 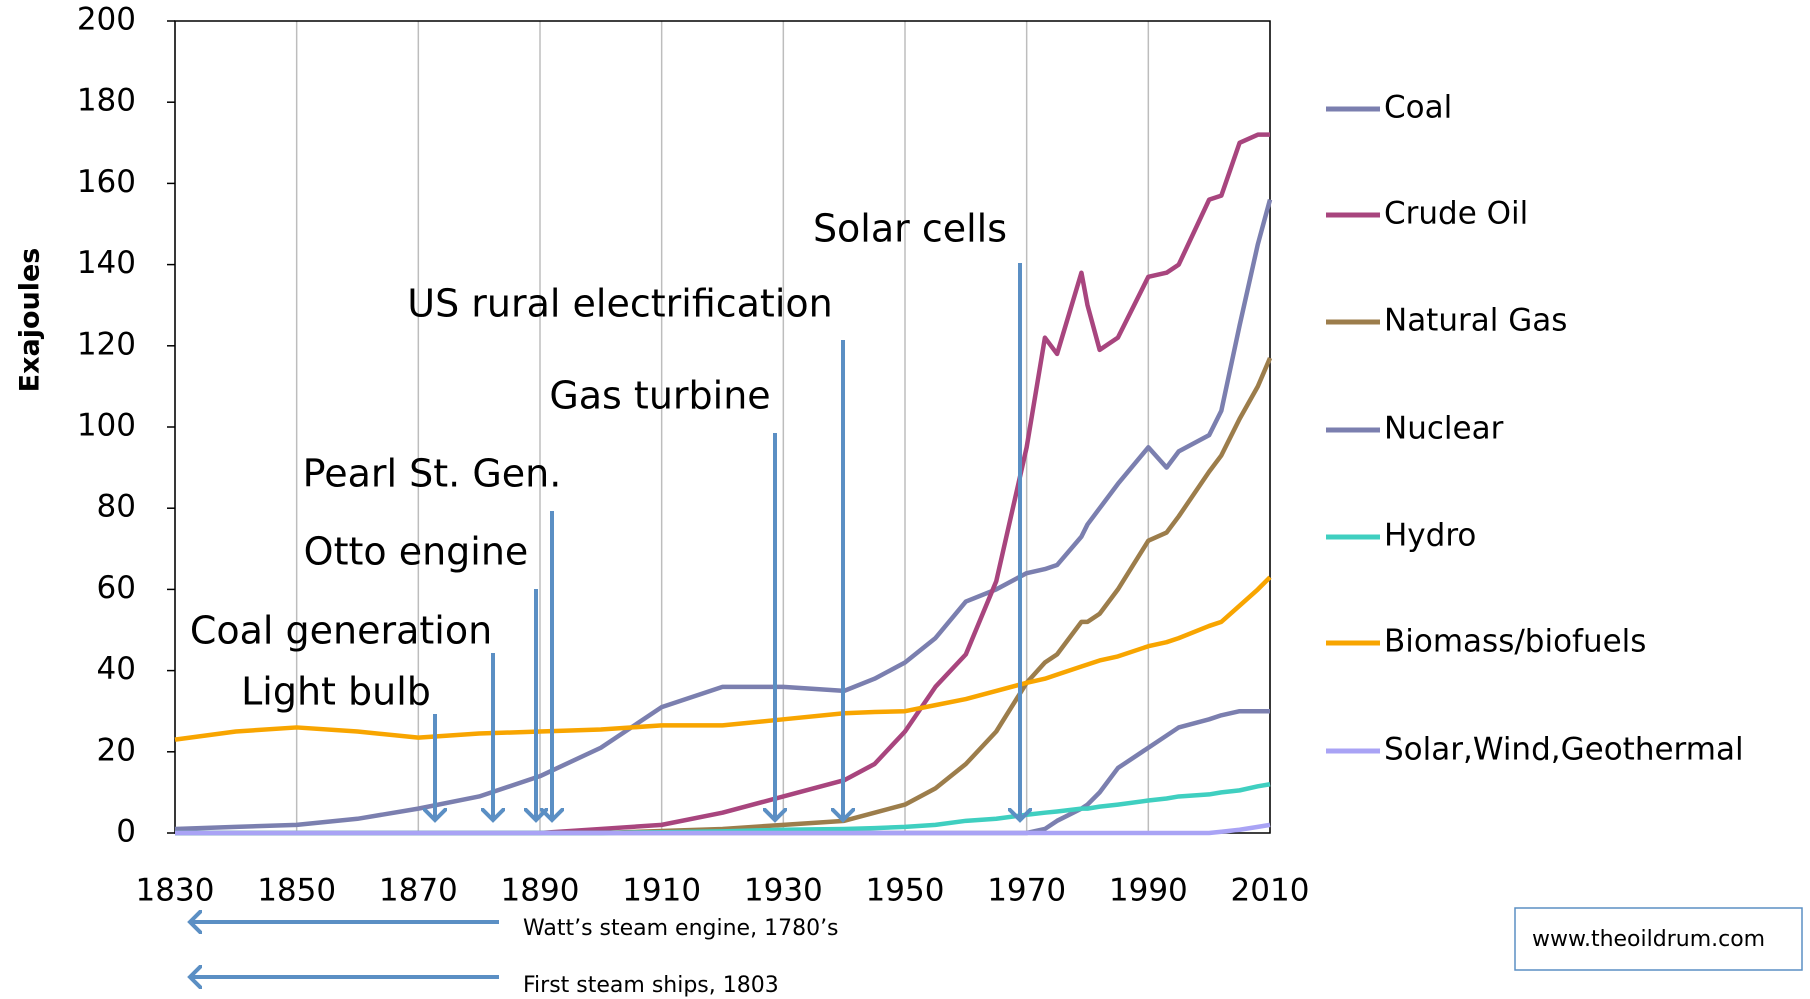 What do you see at coordinates (106, 344) in the screenshot?
I see `y-tick-label: 120` at bounding box center [106, 344].